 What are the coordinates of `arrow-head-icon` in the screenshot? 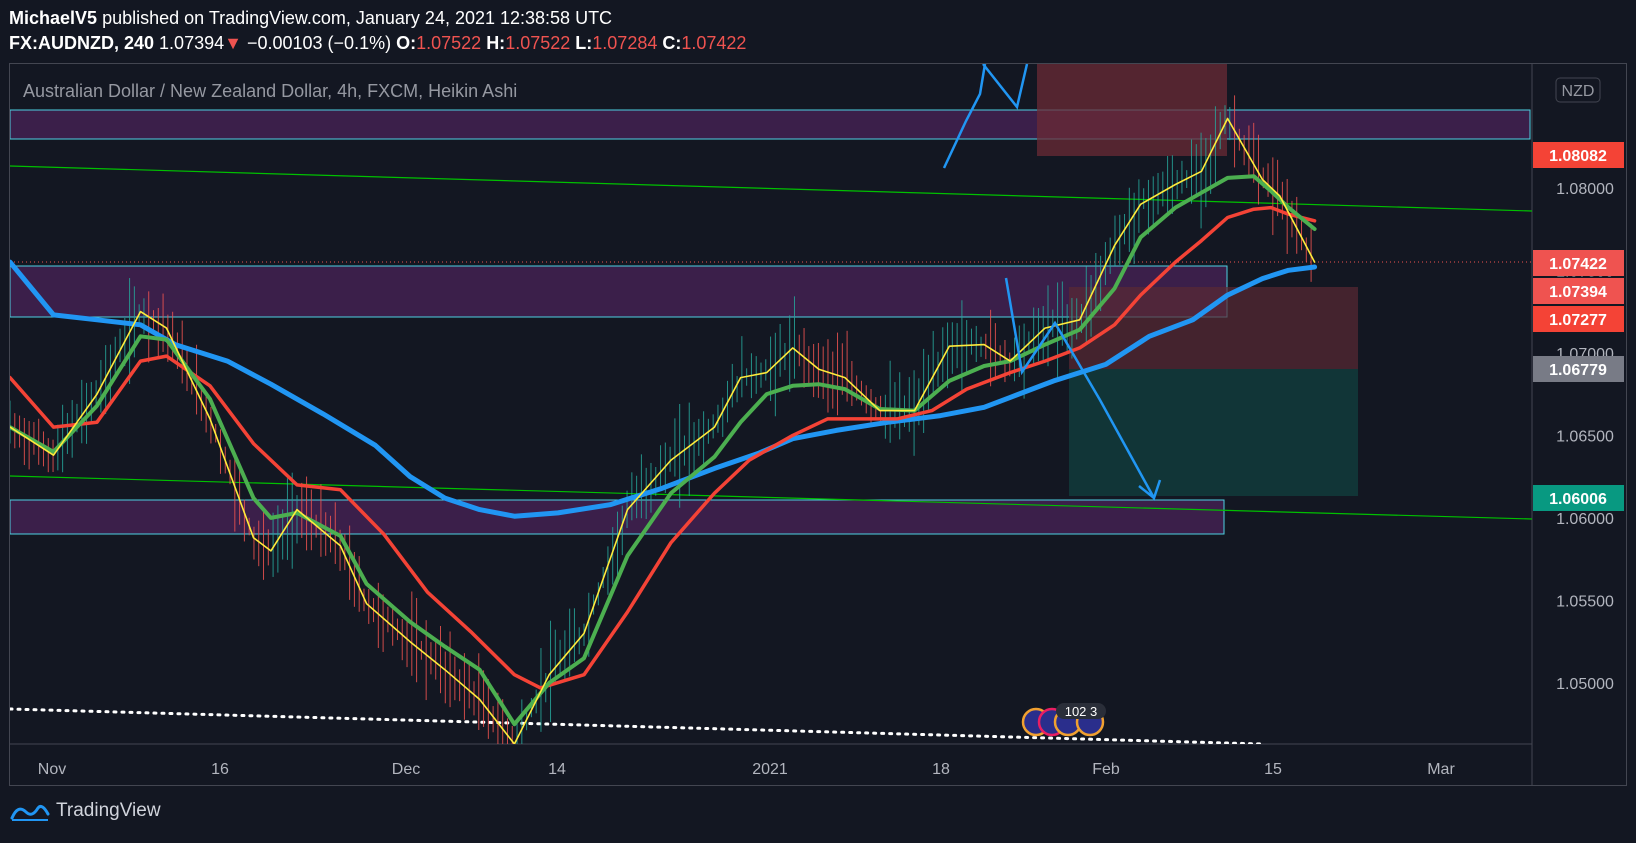 It's located at (1146, 492).